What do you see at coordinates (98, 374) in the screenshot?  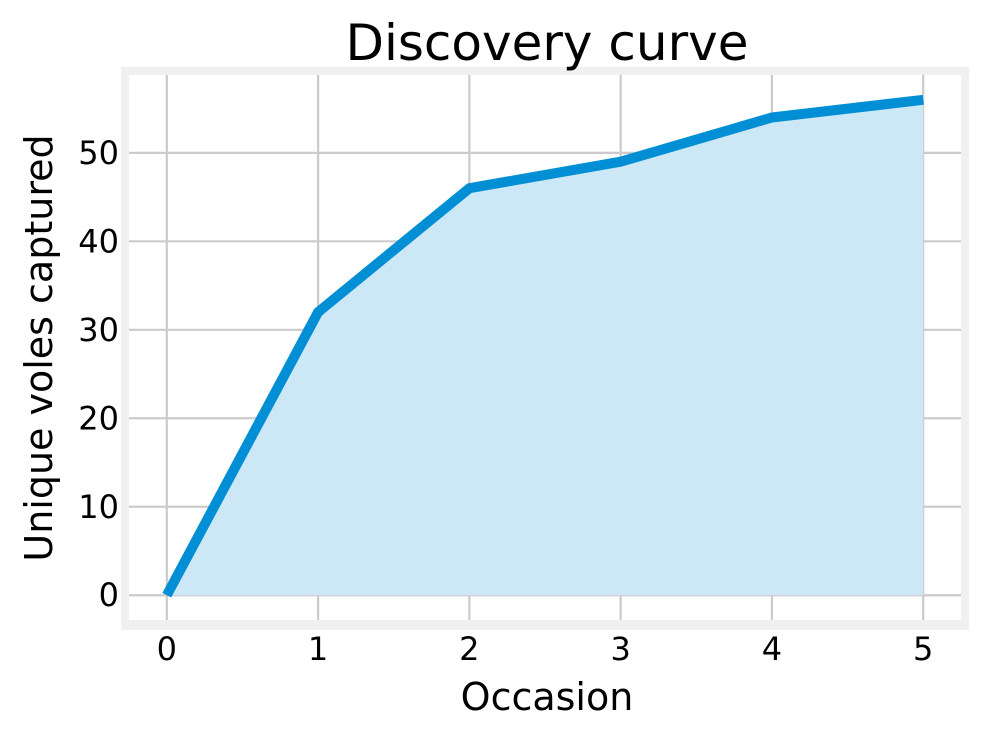 I see `y-tick-labels: 0 10 20 30 40 50` at bounding box center [98, 374].